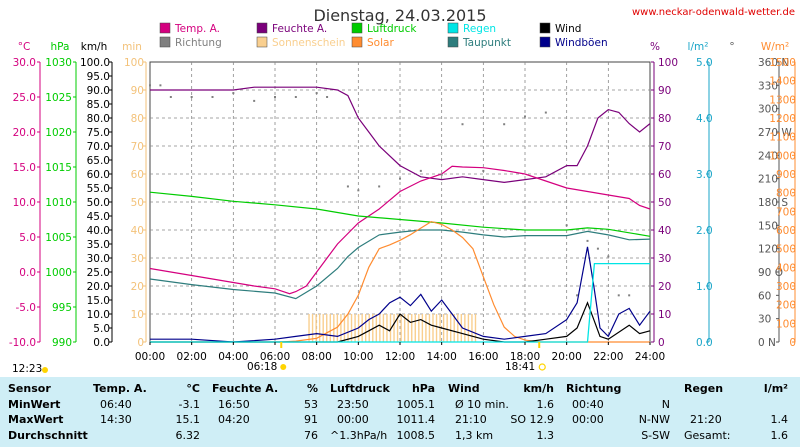 This screenshot has height=447, width=800. I want to click on legend-swatch-wind, so click(545, 28).